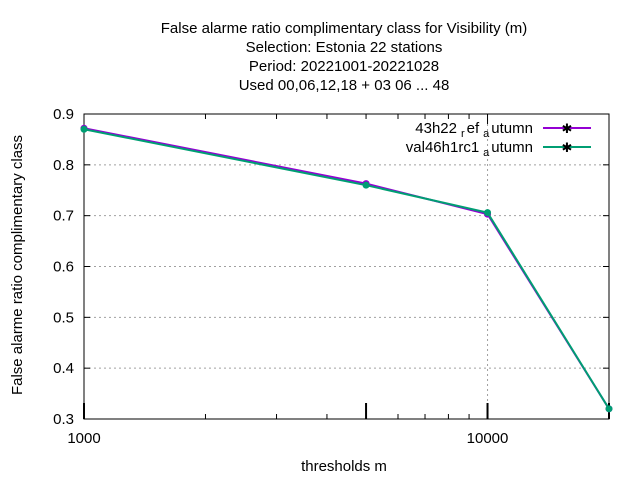 The image size is (640, 480). I want to click on legend-marker-1: ✱, so click(567, 128).